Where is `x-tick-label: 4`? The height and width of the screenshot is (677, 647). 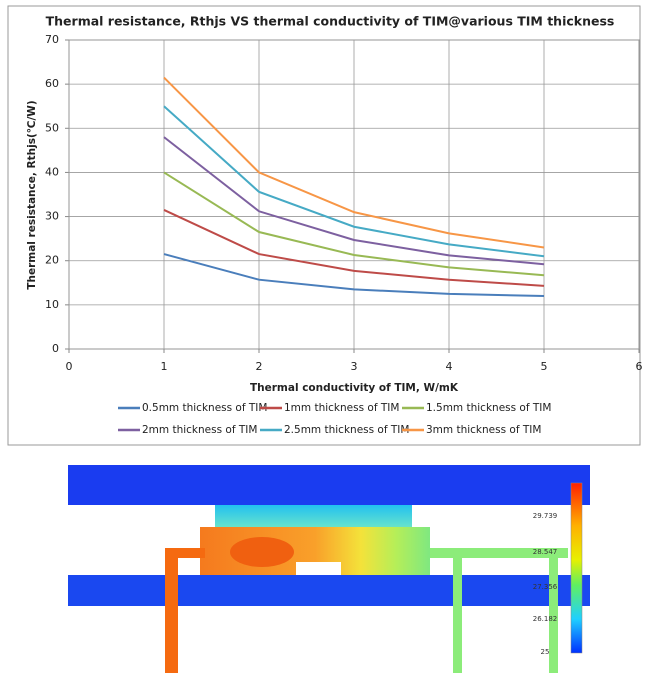 x-tick-label: 4 is located at coordinates (449, 366).